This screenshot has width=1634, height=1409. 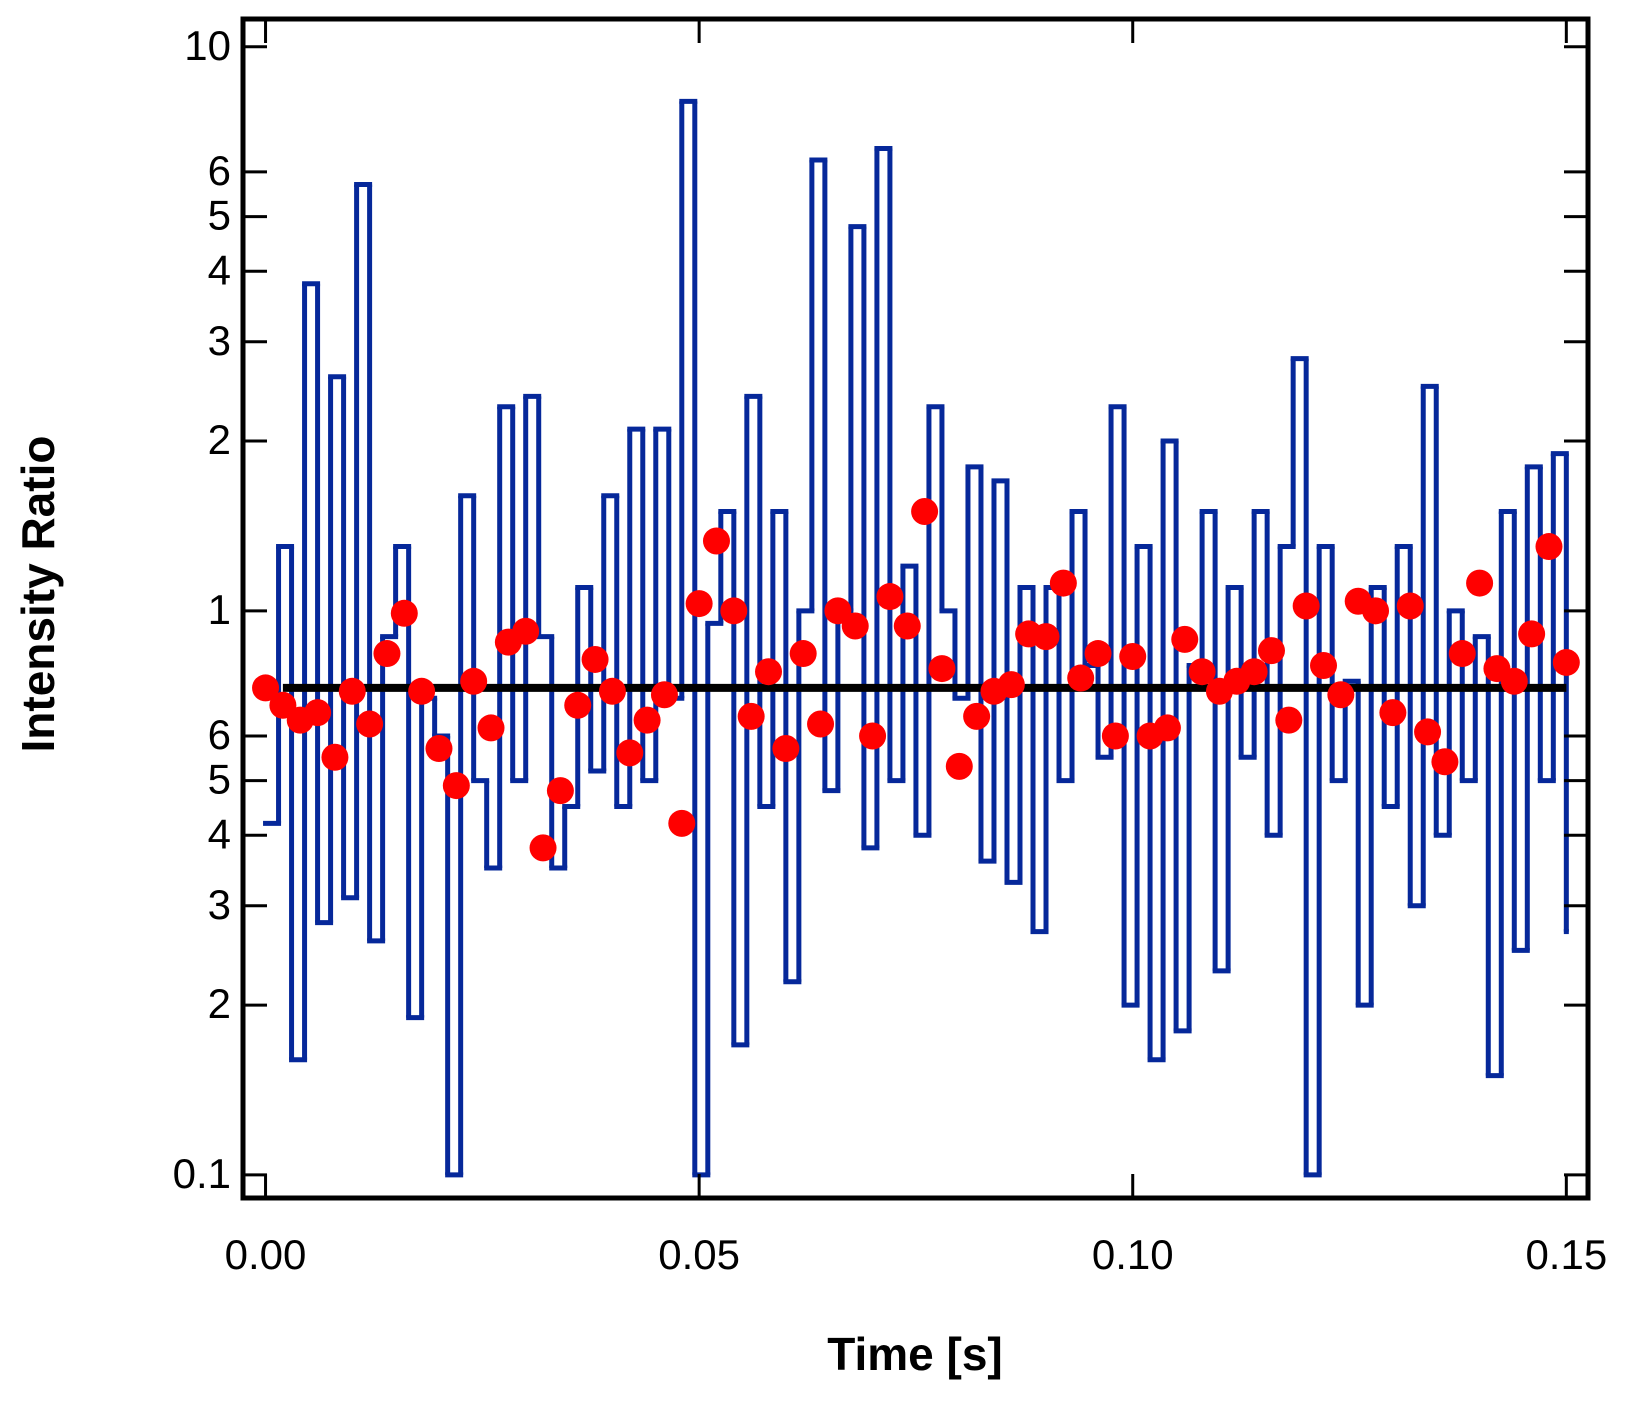 I want to click on y-tick-label: 0.1, so click(x=202, y=1173).